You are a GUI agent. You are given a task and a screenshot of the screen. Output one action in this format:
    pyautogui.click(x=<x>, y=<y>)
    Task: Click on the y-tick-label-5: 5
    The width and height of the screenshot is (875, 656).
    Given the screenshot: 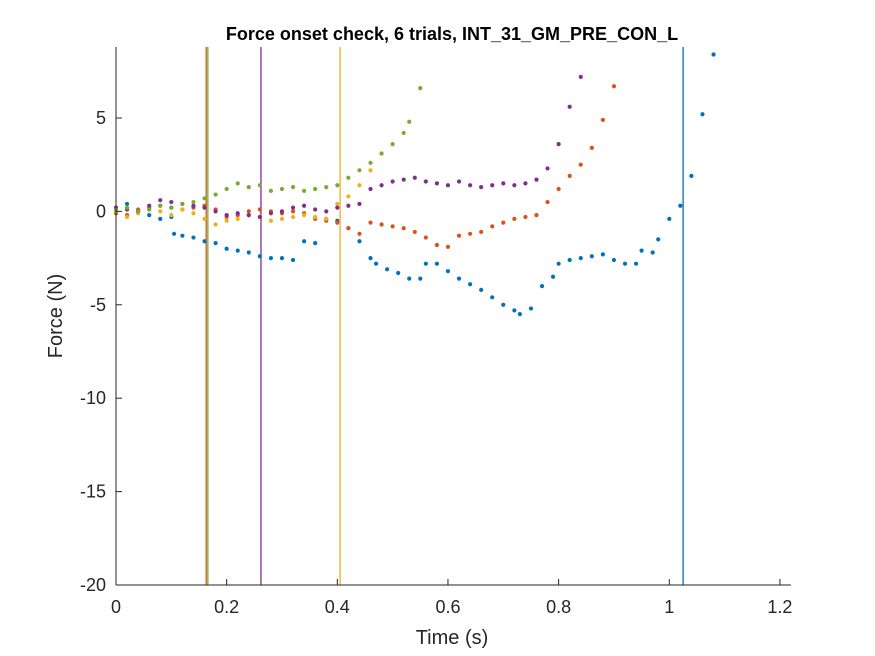 What is the action you would take?
    pyautogui.click(x=101, y=118)
    